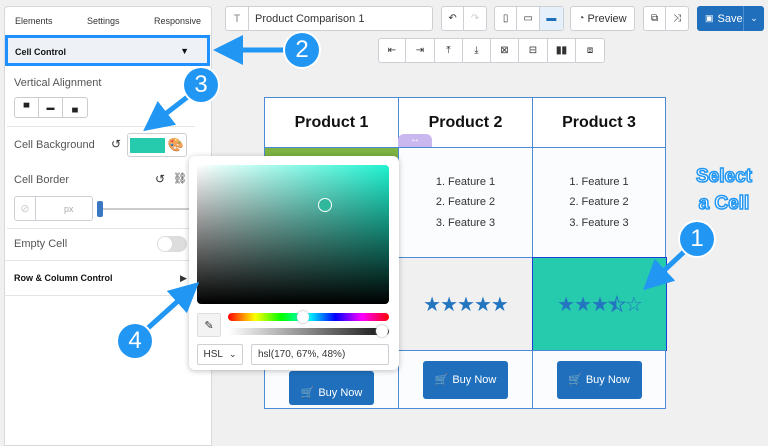  I want to click on step-badge-1: 1, so click(697, 239).